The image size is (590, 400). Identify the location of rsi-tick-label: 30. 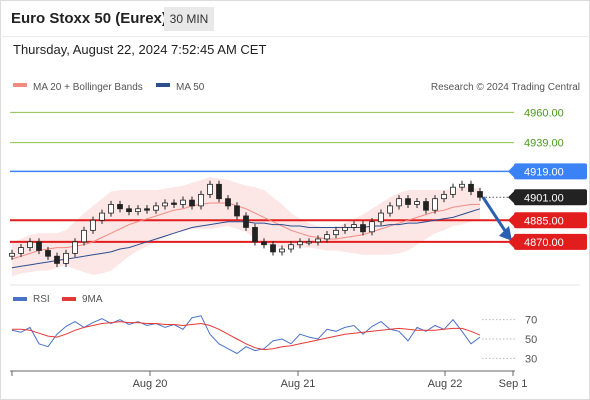
(531, 359).